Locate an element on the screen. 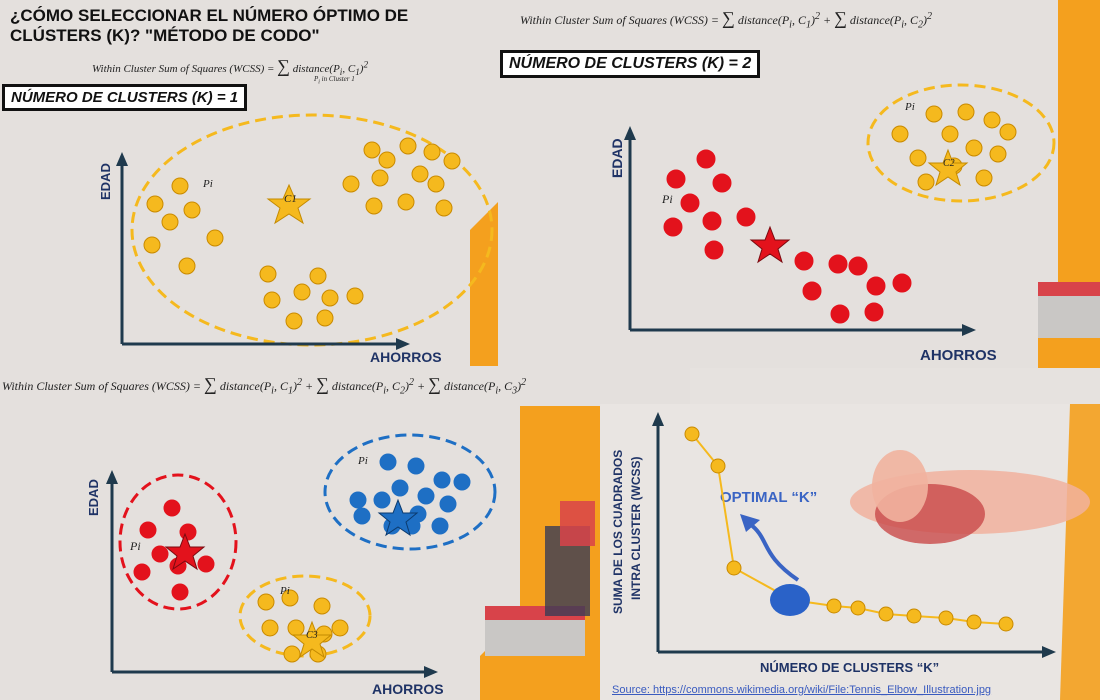  k2-label: NÚMERO DE CLUSTERS (K) = 2 is located at coordinates (630, 64).